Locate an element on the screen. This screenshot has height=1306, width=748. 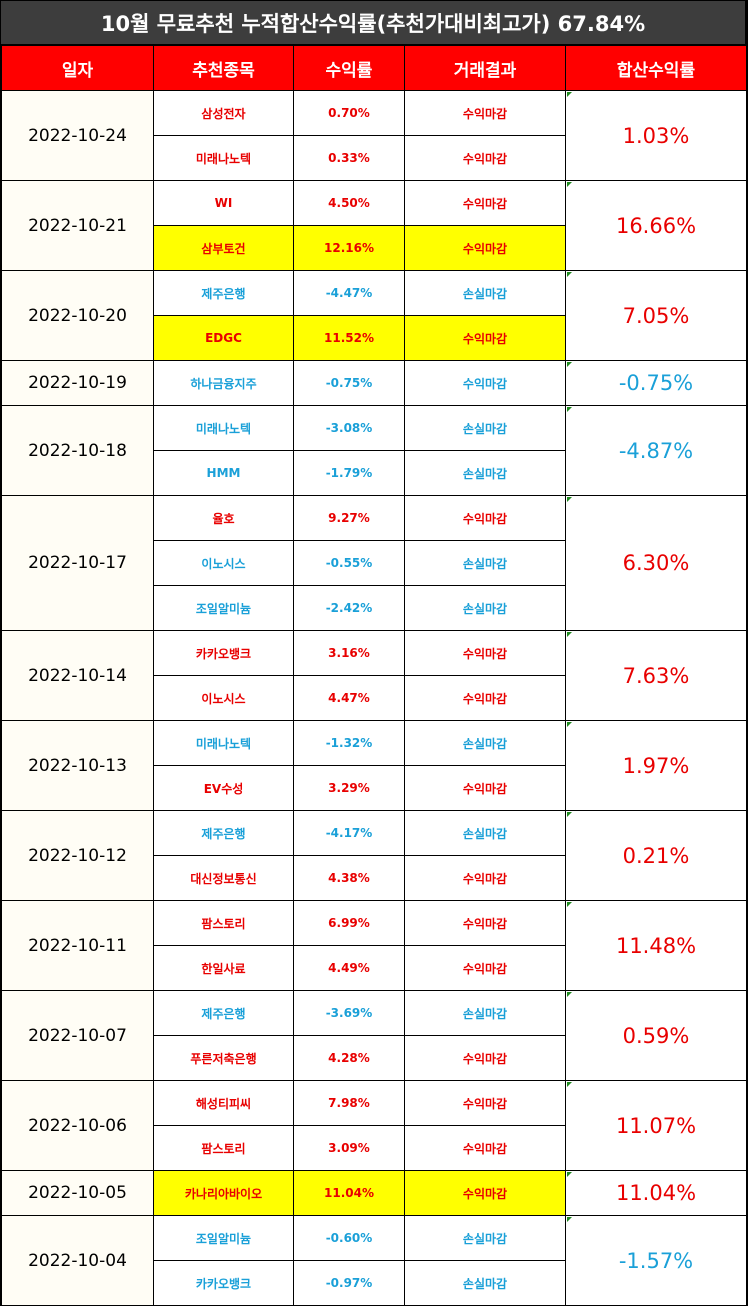
total-cell: 6.30% is located at coordinates (656, 563).